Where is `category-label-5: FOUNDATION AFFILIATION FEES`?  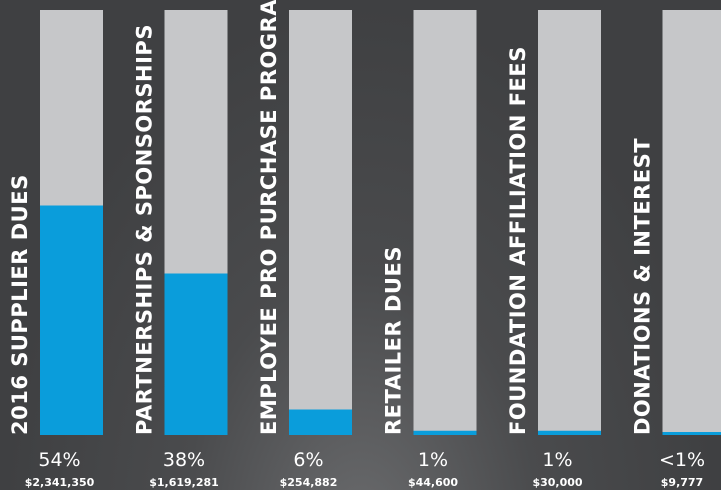 category-label-5: FOUNDATION AFFILIATION FEES is located at coordinates (518, 240).